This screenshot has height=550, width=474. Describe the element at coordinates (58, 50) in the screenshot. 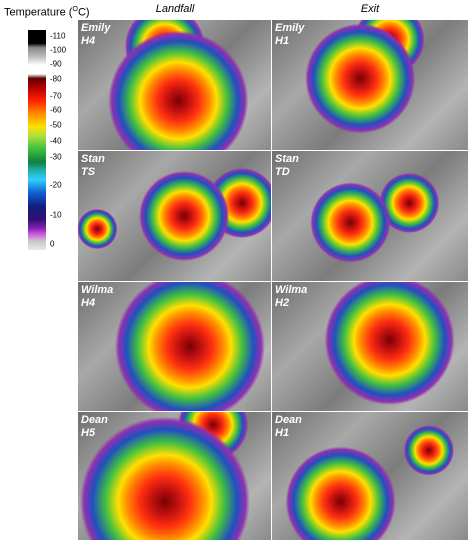

I see `colorbar-tick-label: -100` at that location.